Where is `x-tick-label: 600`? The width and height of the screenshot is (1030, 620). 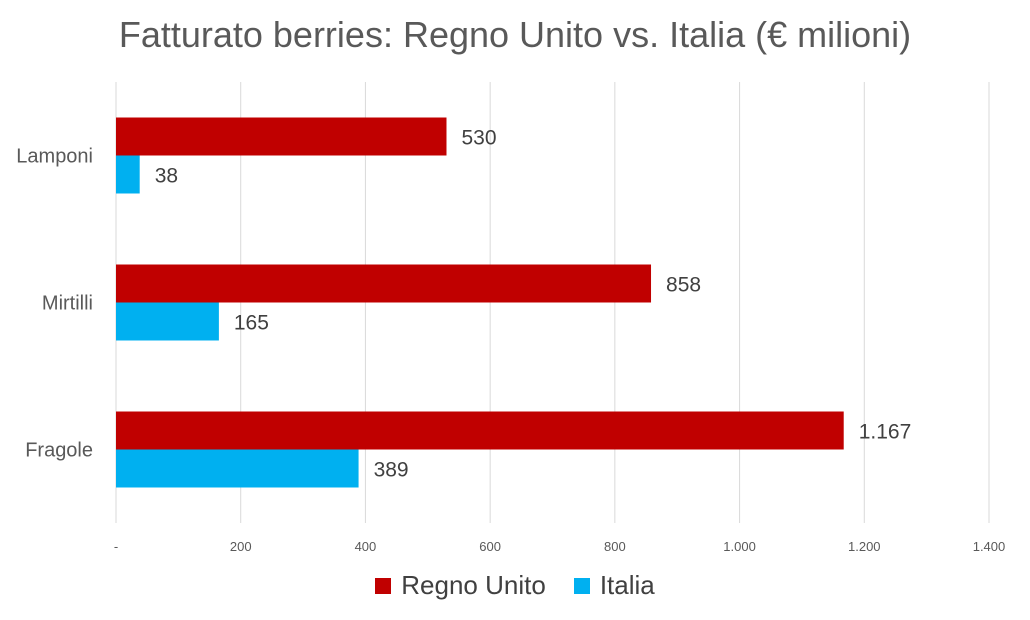 x-tick-label: 600 is located at coordinates (490, 546).